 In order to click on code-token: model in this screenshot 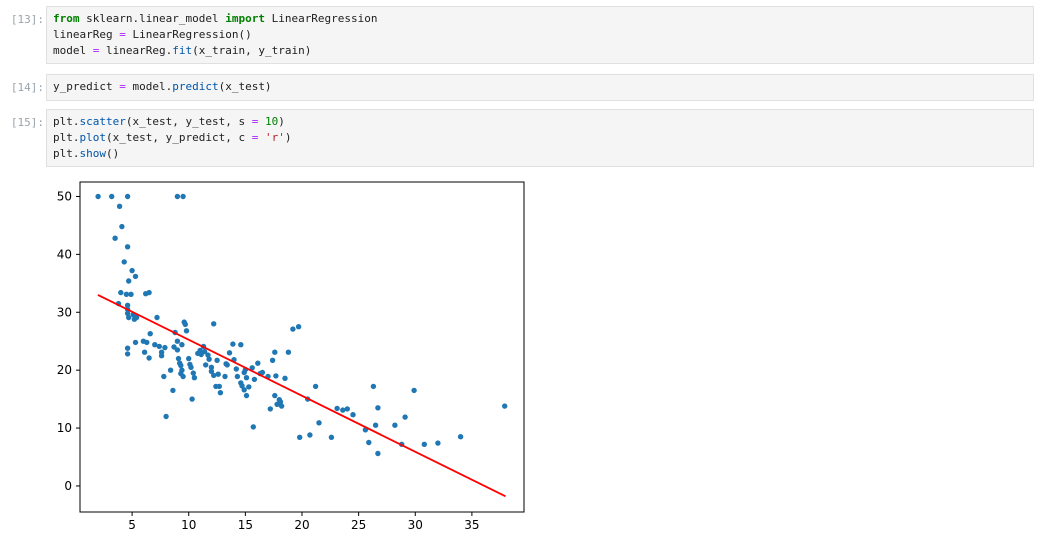, I will do `click(73, 50)`.